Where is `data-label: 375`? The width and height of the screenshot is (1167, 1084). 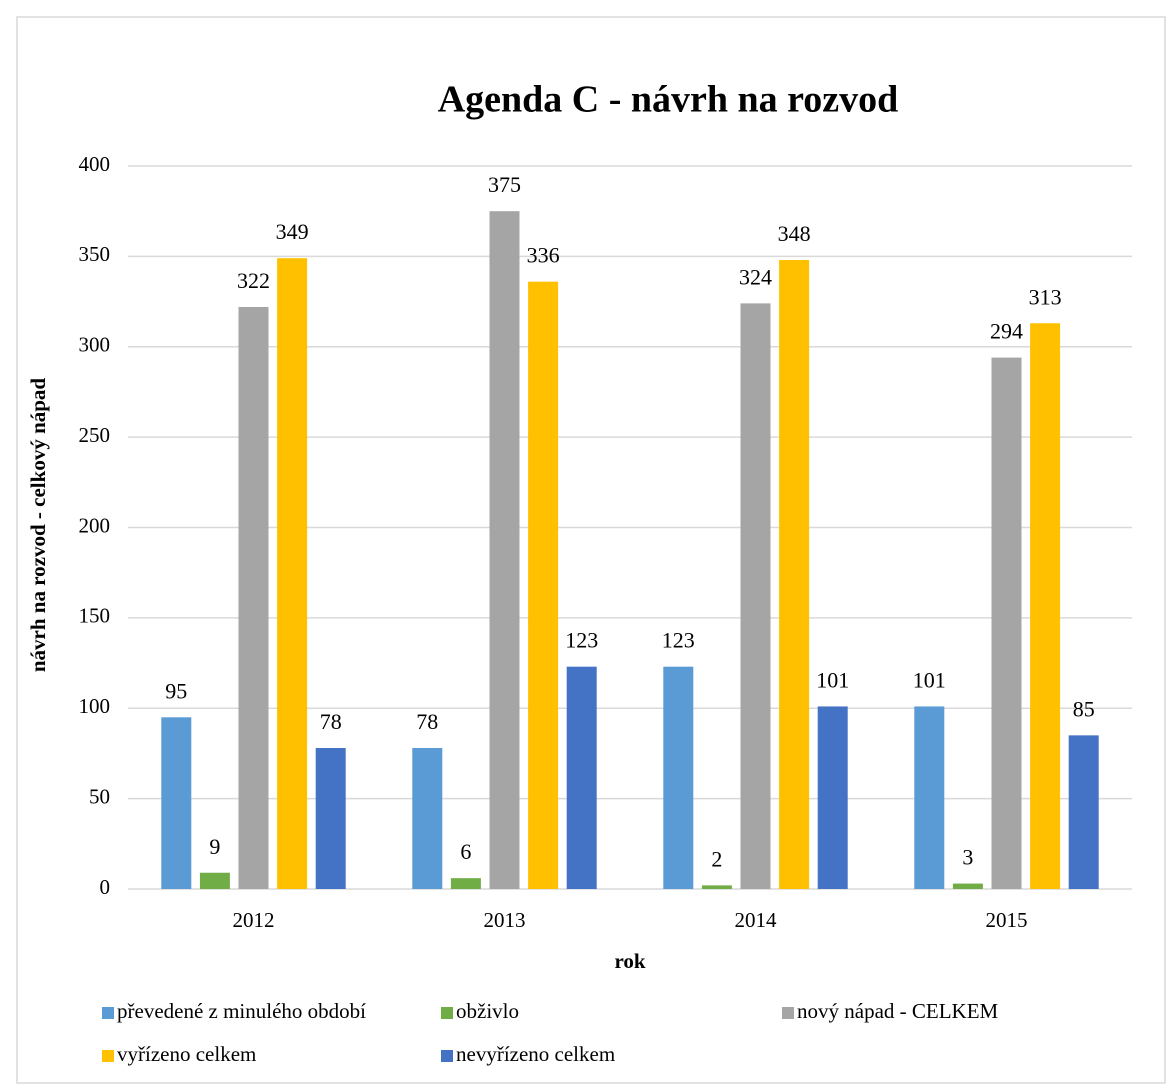
data-label: 375 is located at coordinates (504, 184).